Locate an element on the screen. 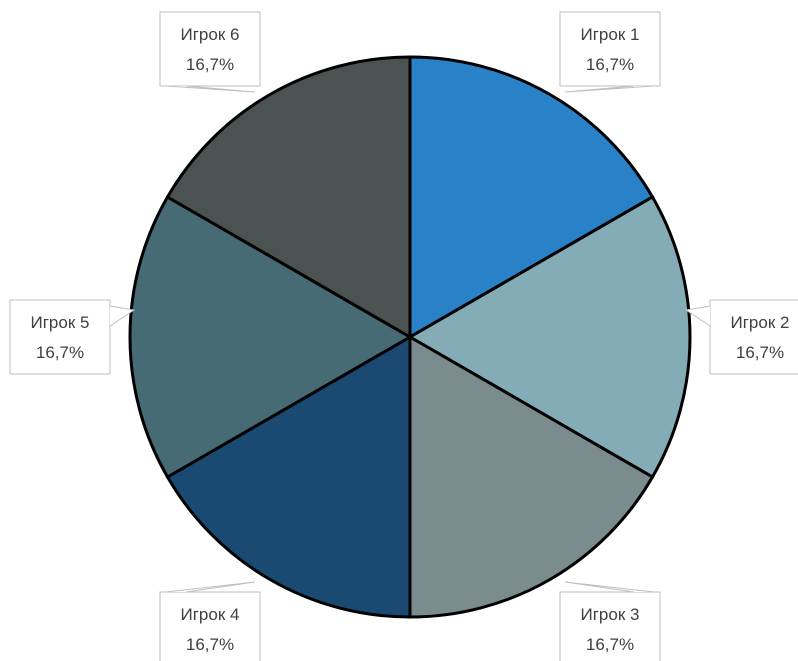  data-label-category: Игрок 4 is located at coordinates (210, 614).